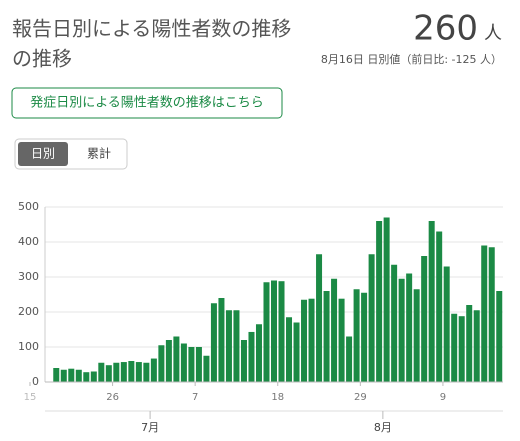 This screenshot has height=441, width=520. What do you see at coordinates (360, 397) in the screenshot?
I see `x-tick-label: 29` at bounding box center [360, 397].